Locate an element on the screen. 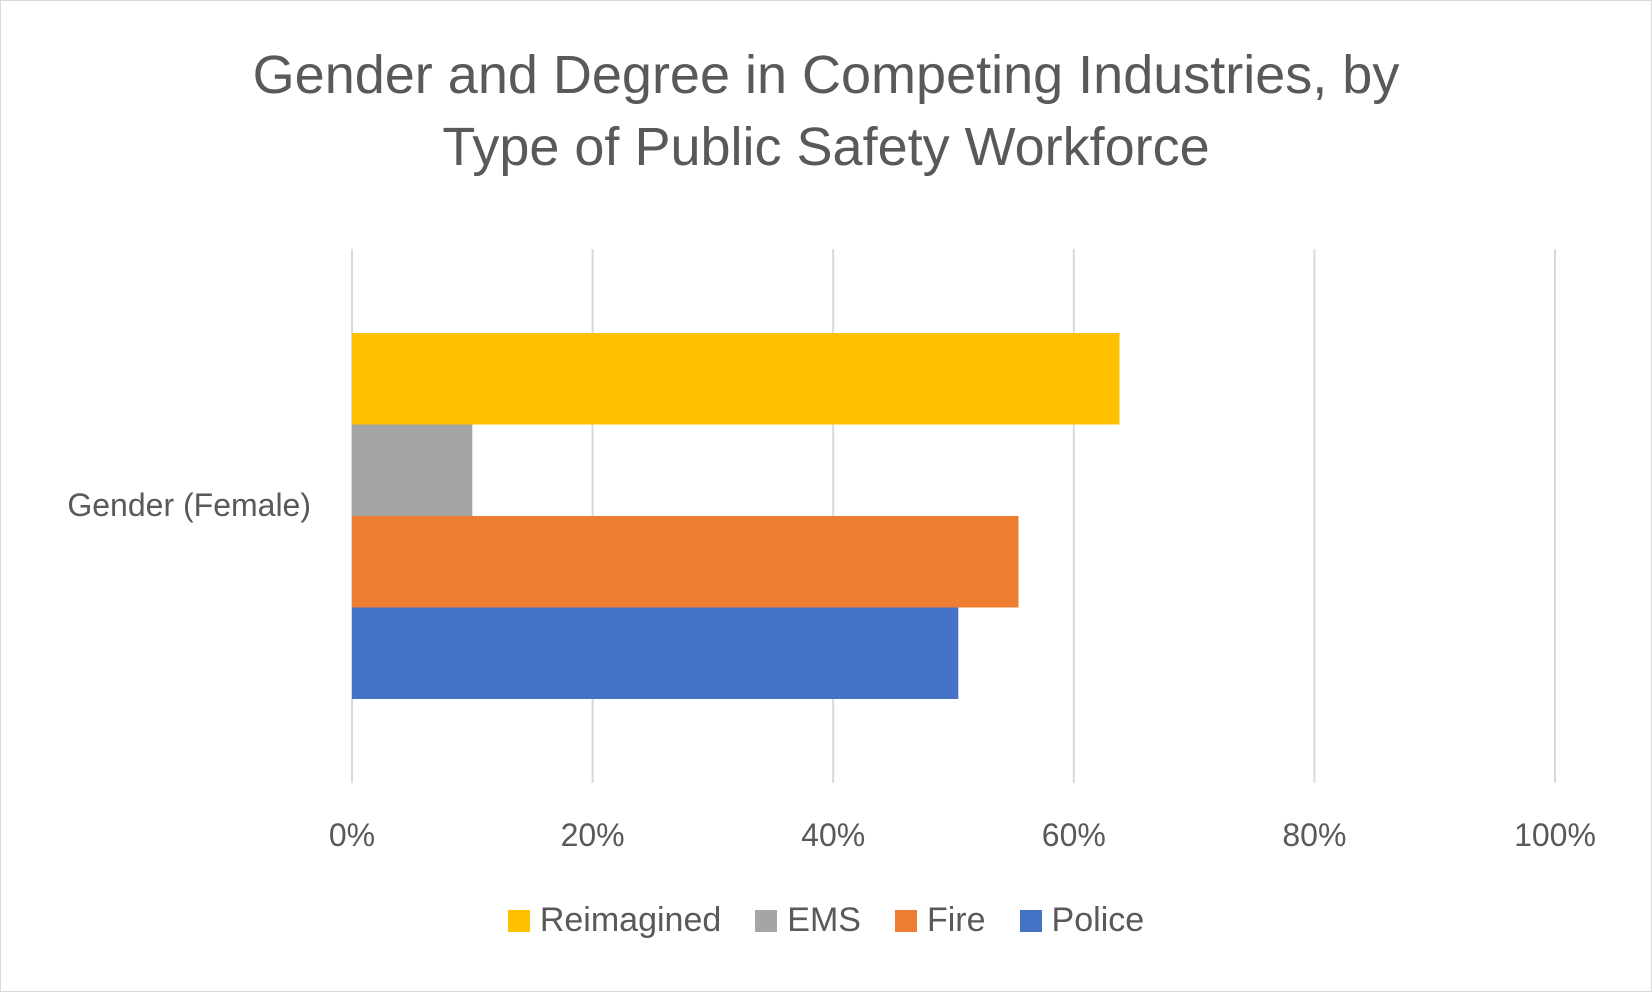 This screenshot has width=1652, height=992. bar-police is located at coordinates (655, 653).